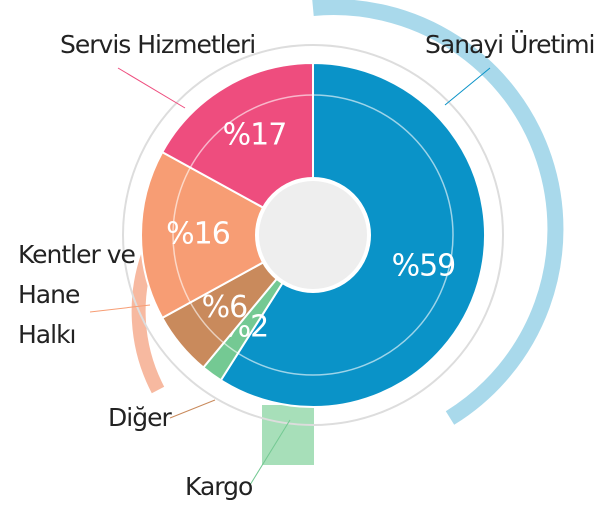 The width and height of the screenshot is (606, 507). I want to click on label: Kargo, so click(219, 486).